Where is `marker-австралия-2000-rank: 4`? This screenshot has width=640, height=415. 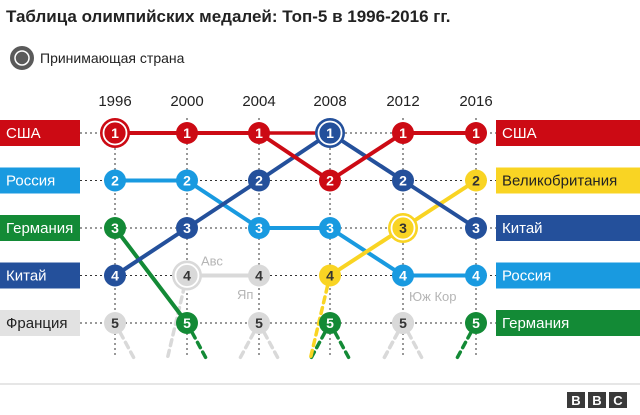 marker-австралия-2000-rank: 4 is located at coordinates (187, 276).